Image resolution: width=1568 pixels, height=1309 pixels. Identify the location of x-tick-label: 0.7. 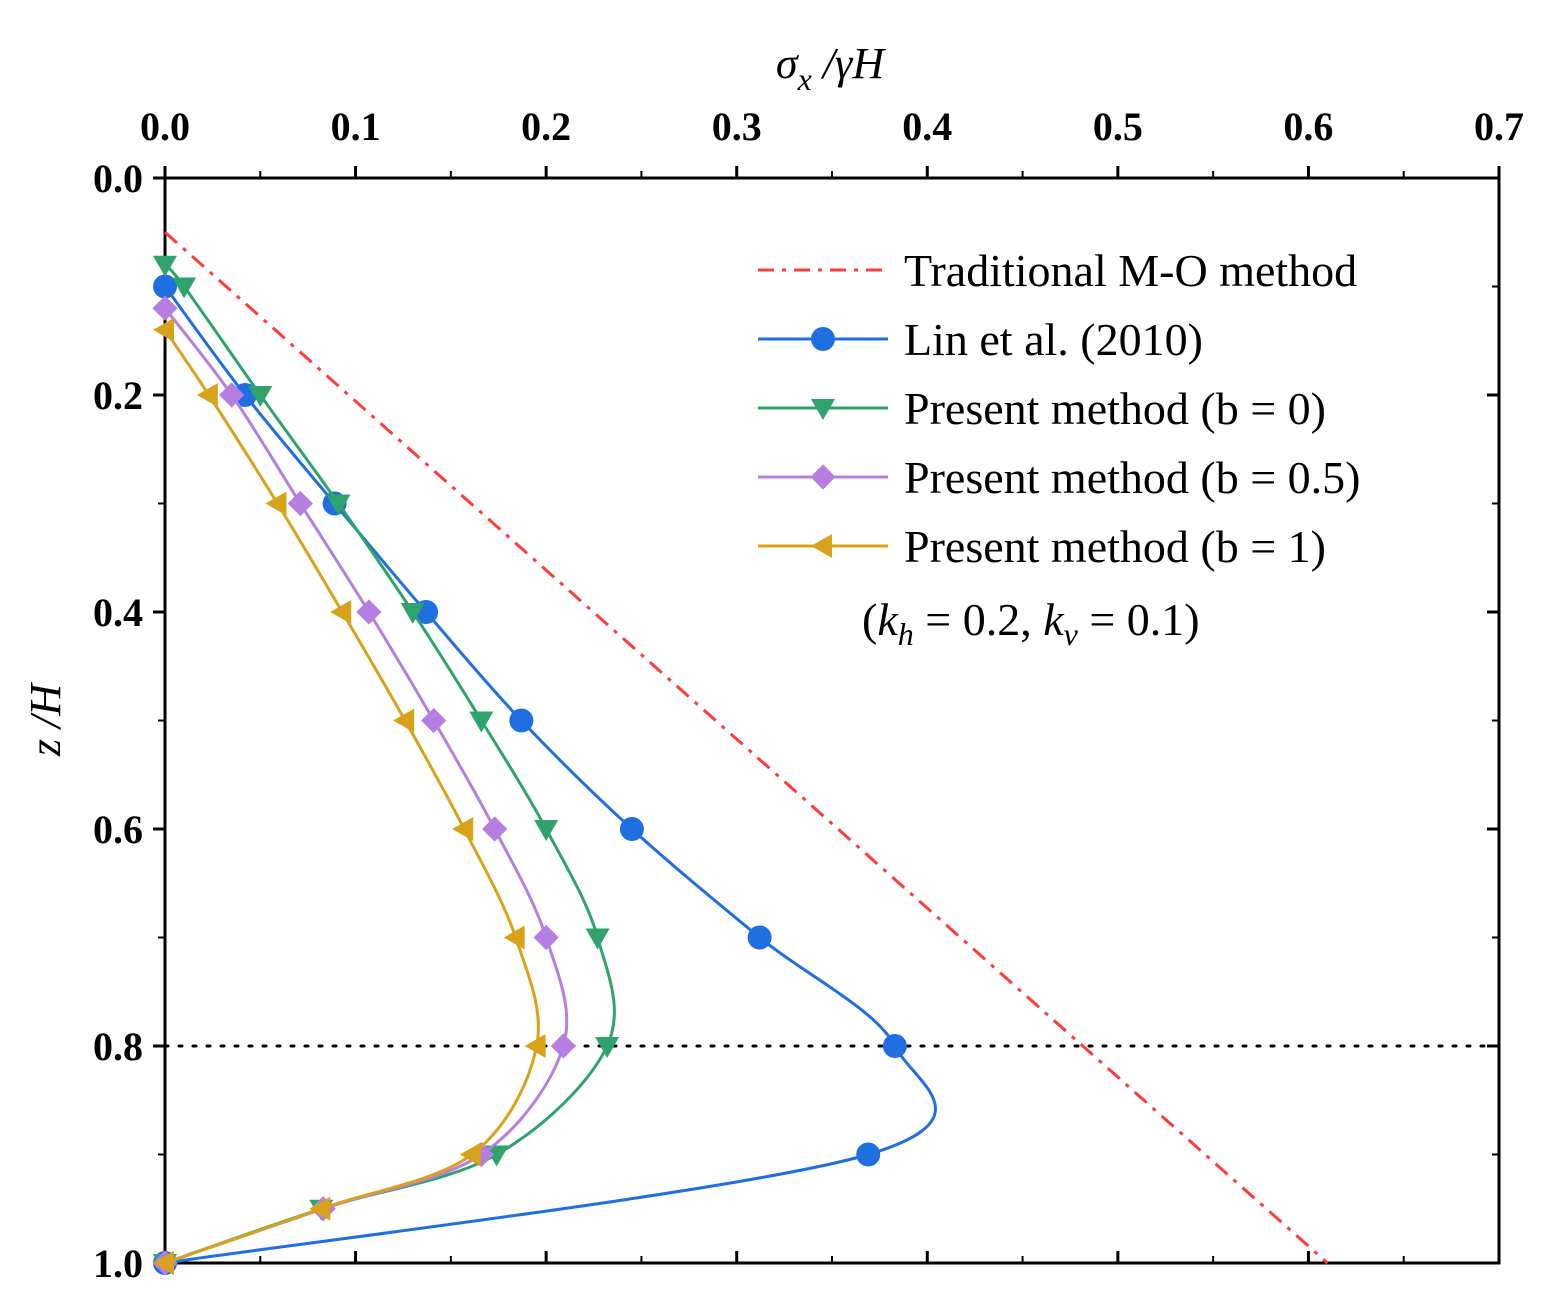
(1499, 126).